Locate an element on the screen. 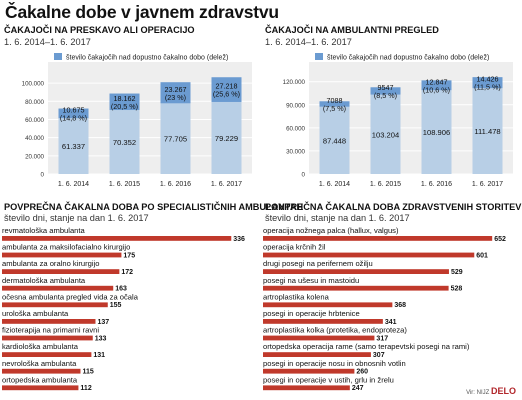  surgery-bar-over-label: 18.162 is located at coordinates (125, 98).